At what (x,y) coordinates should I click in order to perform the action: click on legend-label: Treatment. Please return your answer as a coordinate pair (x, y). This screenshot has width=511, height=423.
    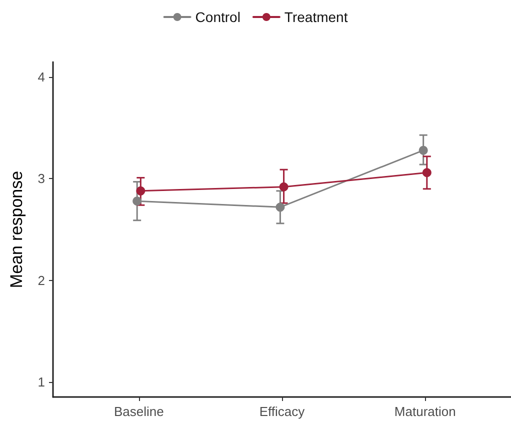
    Looking at the image, I should click on (316, 17).